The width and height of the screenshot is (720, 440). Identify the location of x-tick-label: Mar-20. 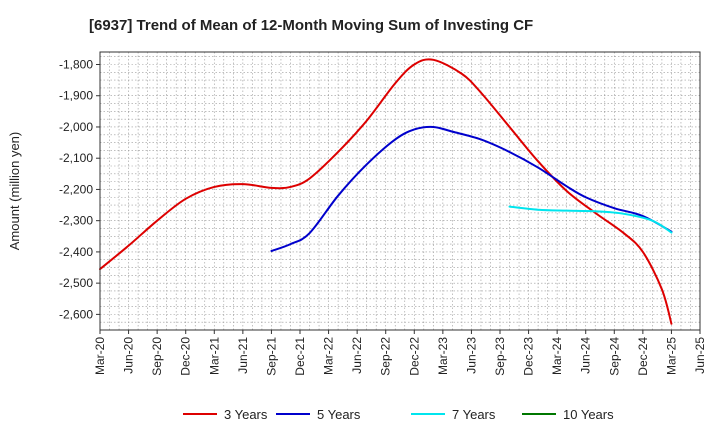
(100, 356).